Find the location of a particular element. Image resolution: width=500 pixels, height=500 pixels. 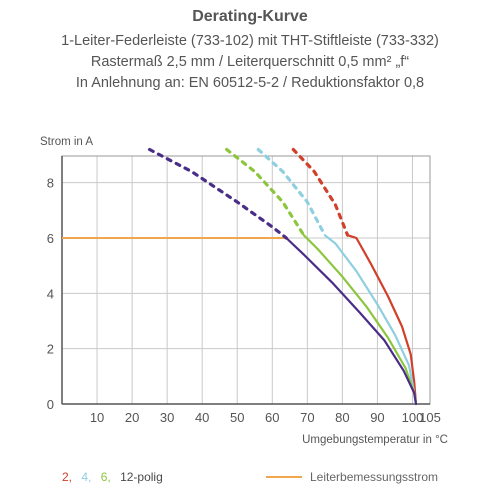

x-tick-label-100: 100 is located at coordinates (413, 417).